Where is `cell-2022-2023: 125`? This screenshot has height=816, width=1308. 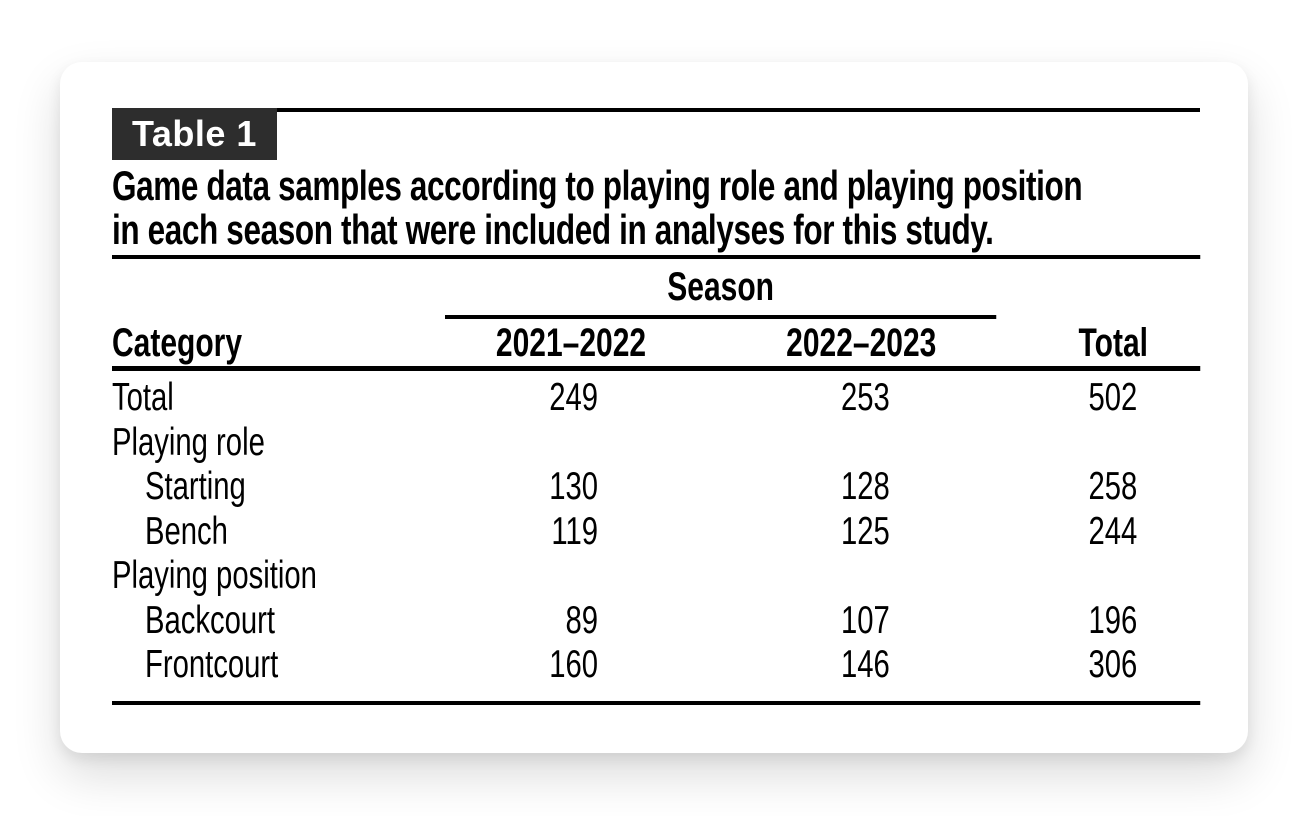
cell-2022-2023: 125 is located at coordinates (865, 531).